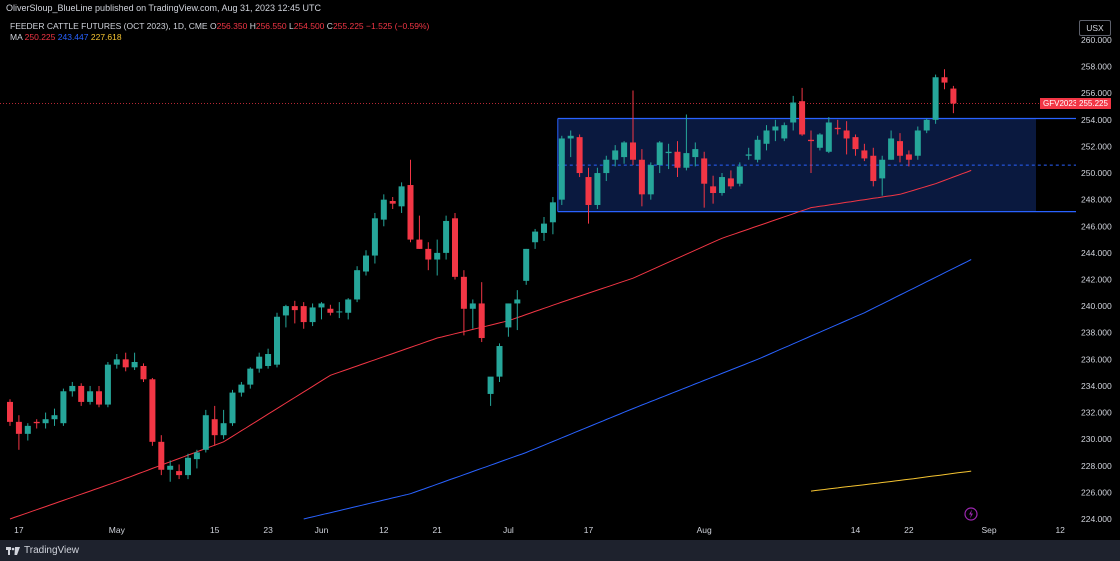 This screenshot has height=561, width=1120. What do you see at coordinates (42, 550) in the screenshot?
I see `tradingview-logo: TradingView` at bounding box center [42, 550].